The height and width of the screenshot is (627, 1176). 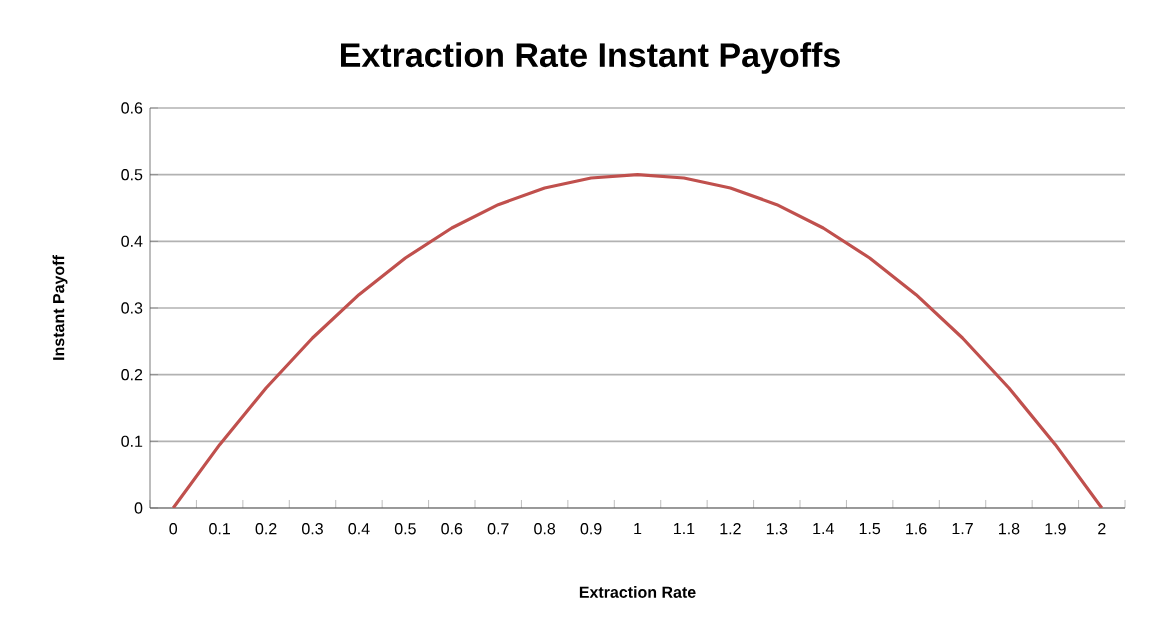 I want to click on x-tick-label: 1.4, so click(x=823, y=529).